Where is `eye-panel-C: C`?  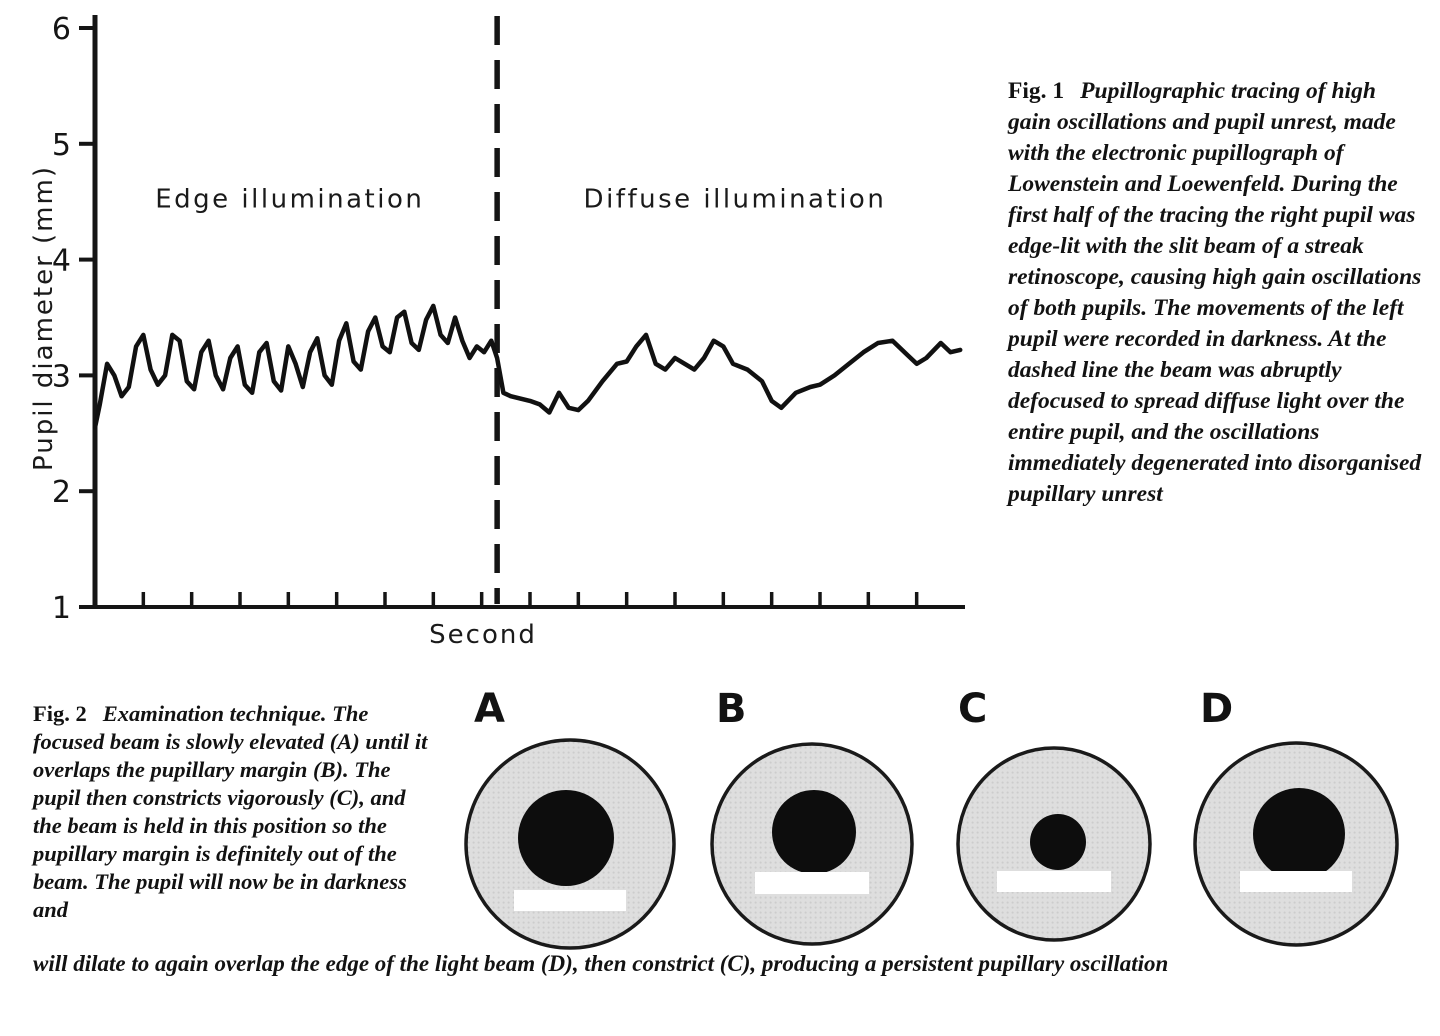
eye-panel-C: C is located at coordinates (1054, 821).